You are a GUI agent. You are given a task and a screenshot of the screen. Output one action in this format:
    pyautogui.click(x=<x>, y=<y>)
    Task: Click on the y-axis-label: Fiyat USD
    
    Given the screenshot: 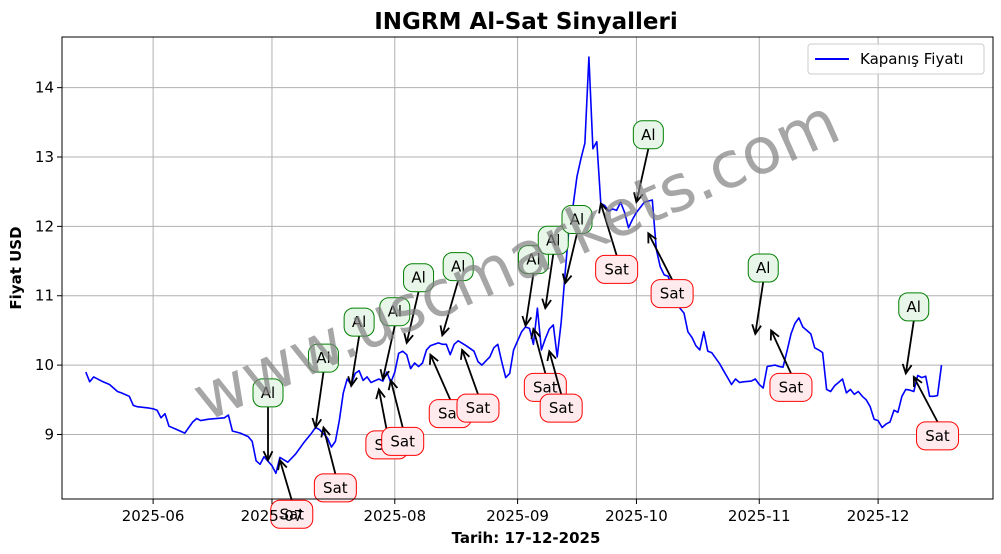 What is the action you would take?
    pyautogui.click(x=16, y=267)
    